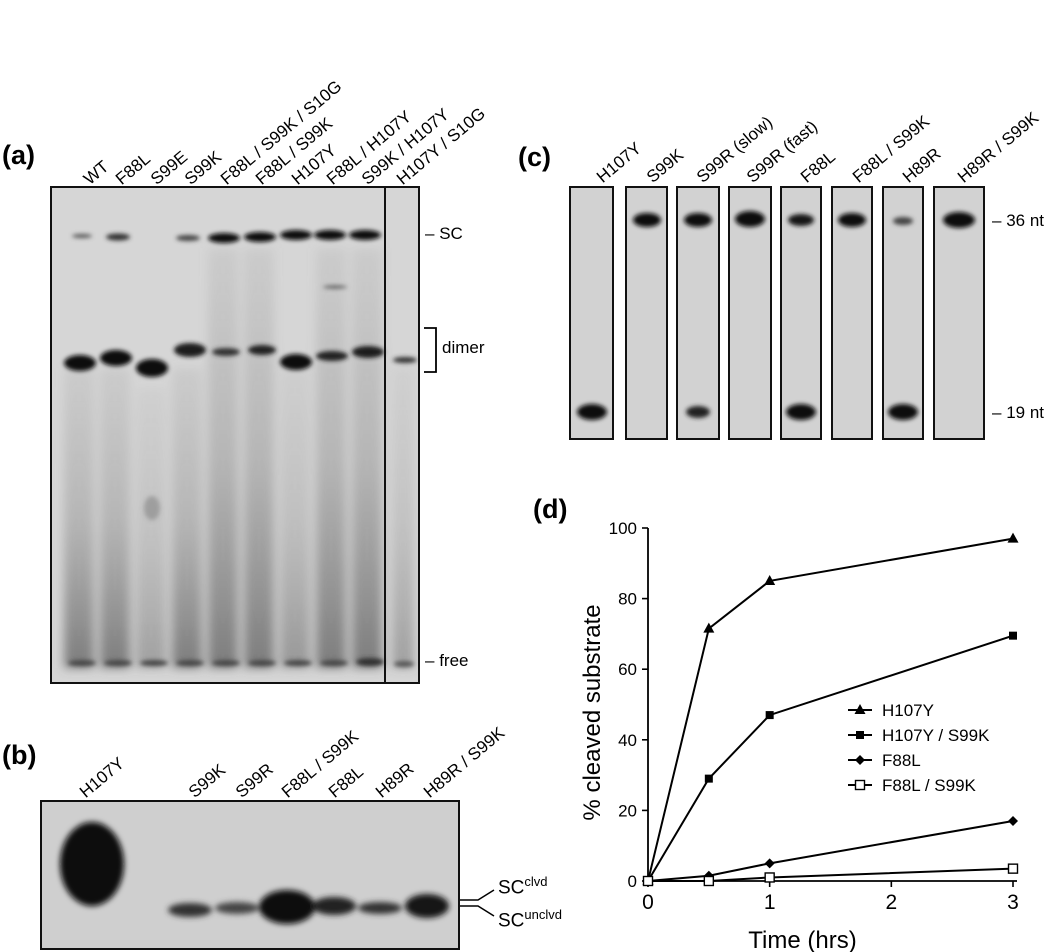  Describe the element at coordinates (901, 760) in the screenshot. I see `legend-entry: F88L` at that location.